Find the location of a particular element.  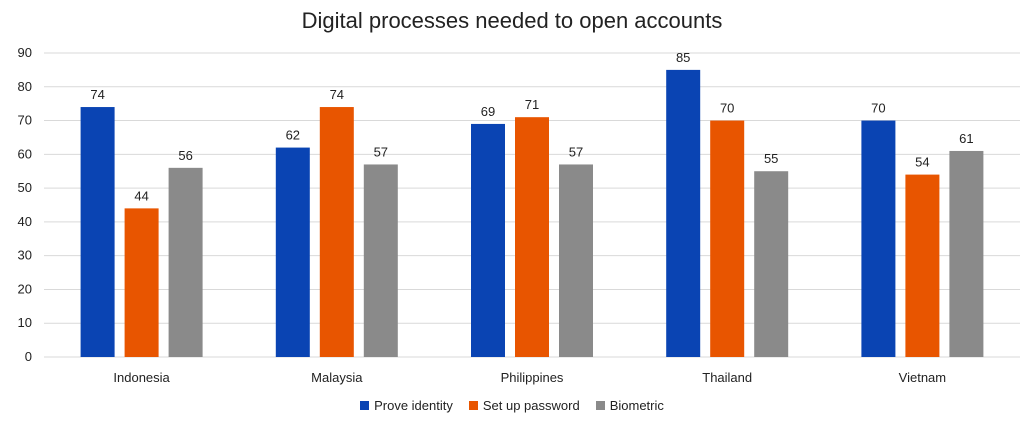

data-label: 69 is located at coordinates (488, 111).